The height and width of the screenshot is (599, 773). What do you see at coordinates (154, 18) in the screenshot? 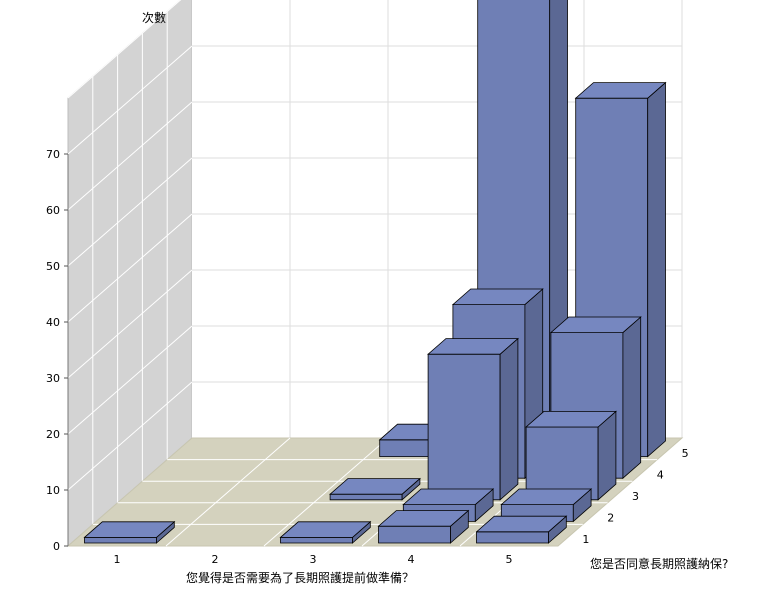
I see `y-axis-title: 次數` at bounding box center [154, 18].